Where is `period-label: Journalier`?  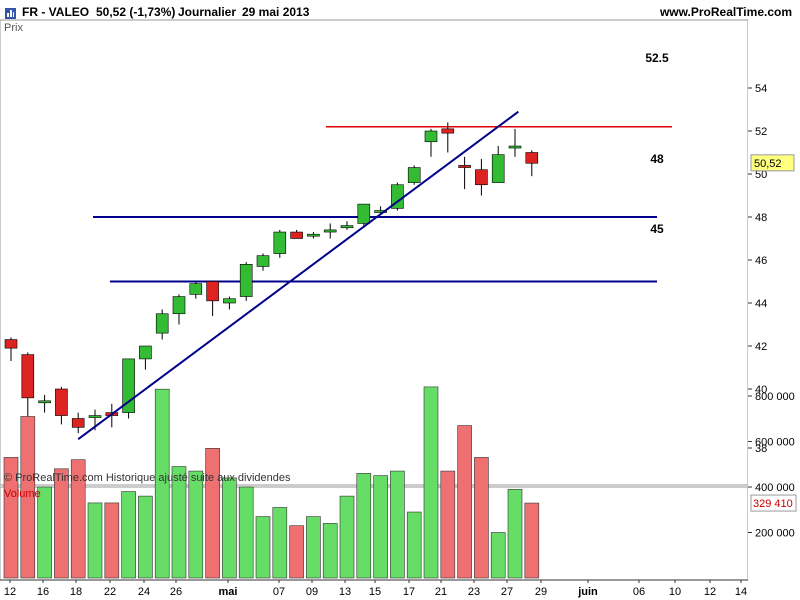
period-label: Journalier is located at coordinates (207, 12).